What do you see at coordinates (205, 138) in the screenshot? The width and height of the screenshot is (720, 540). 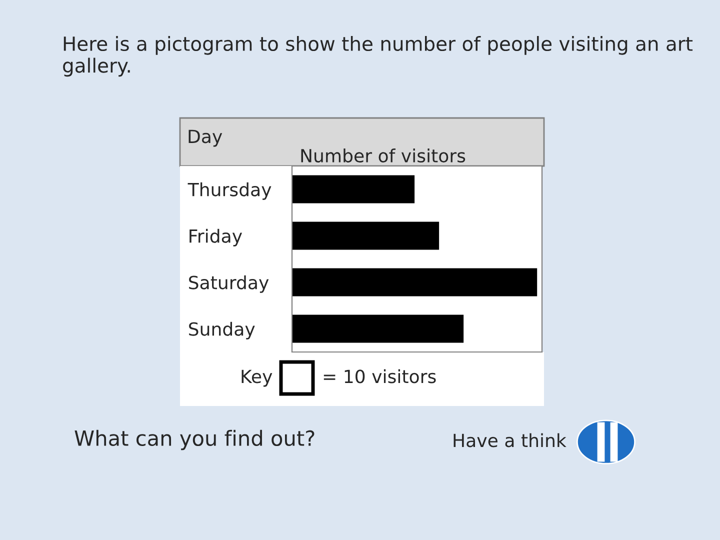 I see `y-axis-title: Day` at bounding box center [205, 138].